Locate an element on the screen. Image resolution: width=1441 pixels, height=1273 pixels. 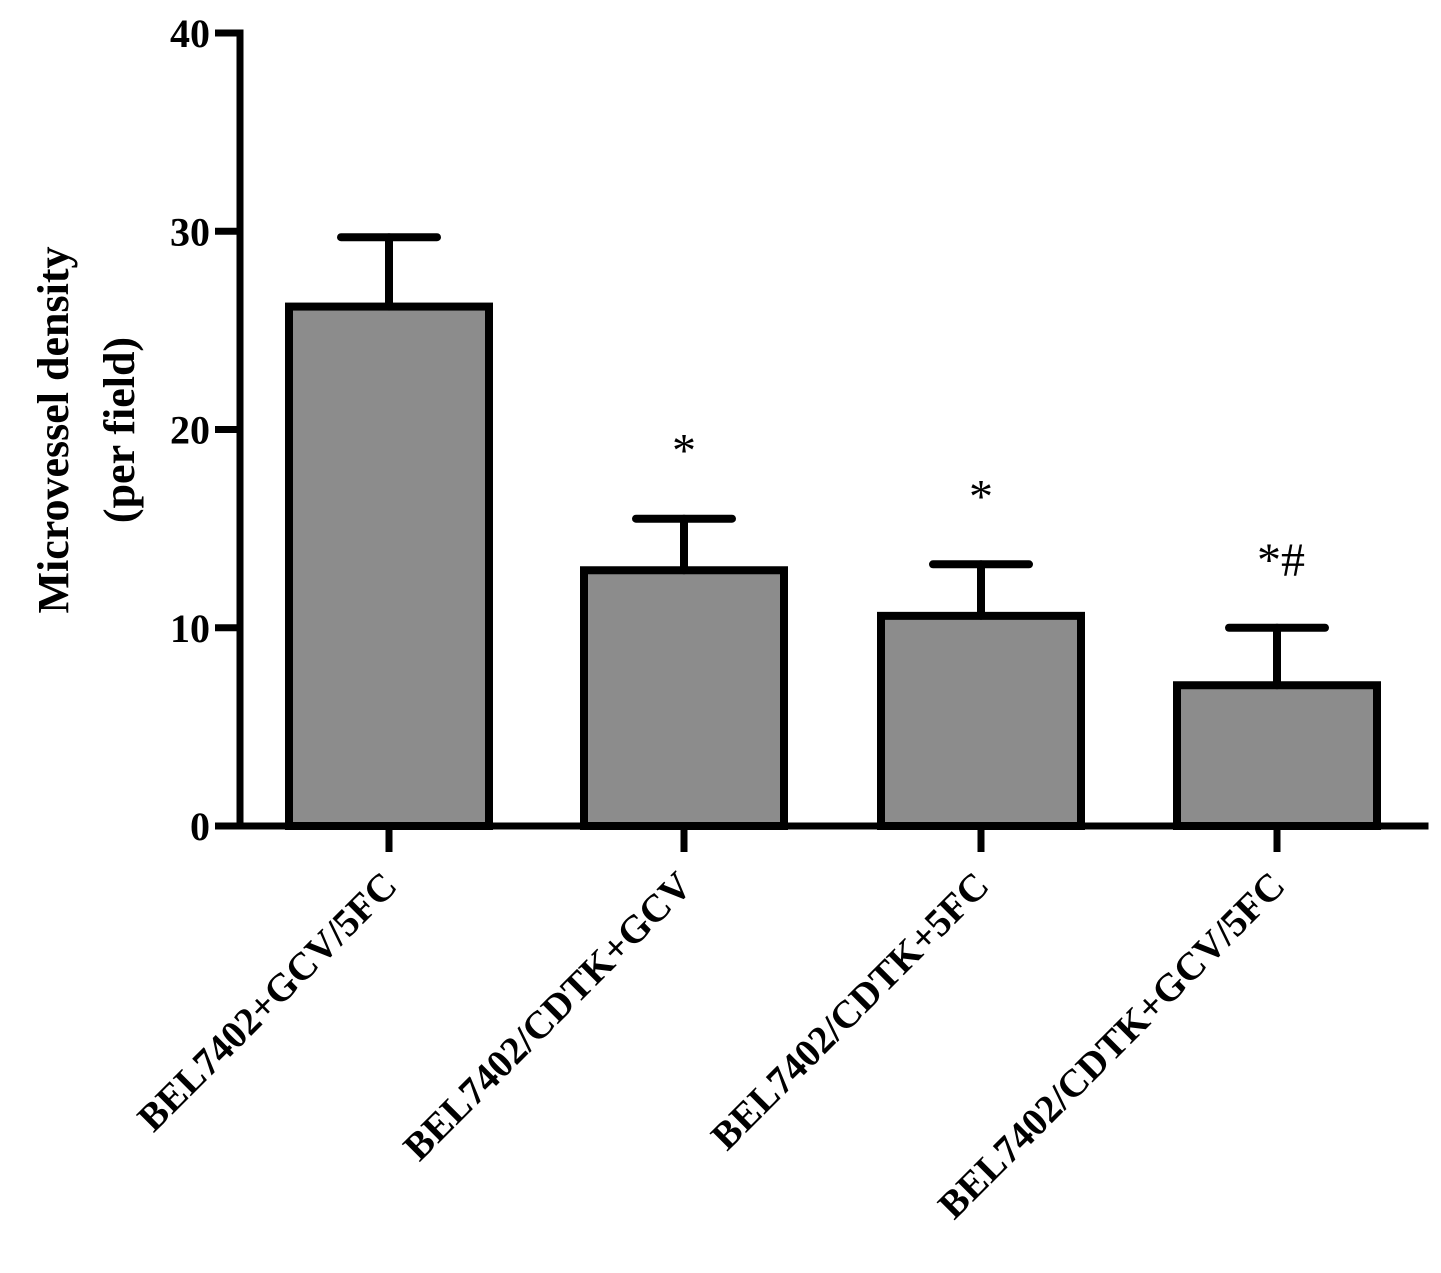
y-tick-label-0: 0 is located at coordinates (200, 826).